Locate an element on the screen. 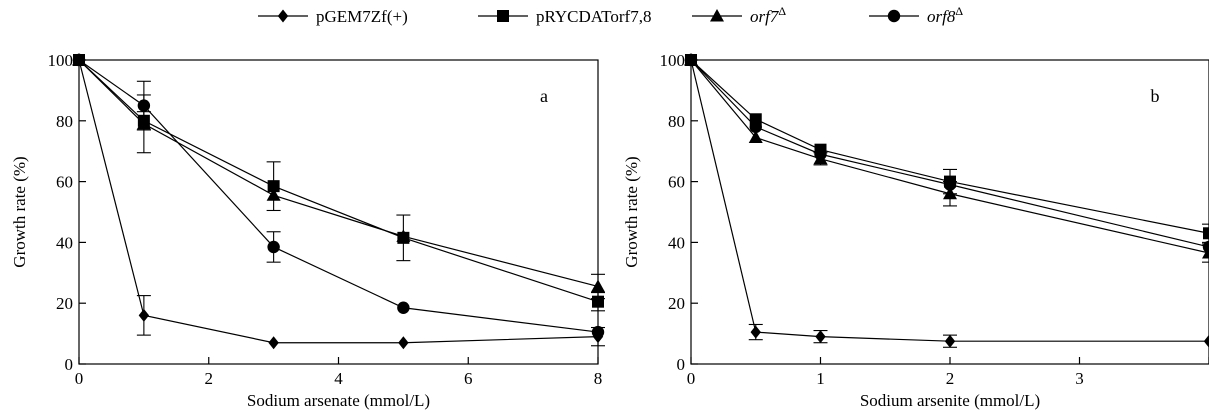 The width and height of the screenshot is (1209, 413). panel-b-panel-label: b is located at coordinates (1155, 96).